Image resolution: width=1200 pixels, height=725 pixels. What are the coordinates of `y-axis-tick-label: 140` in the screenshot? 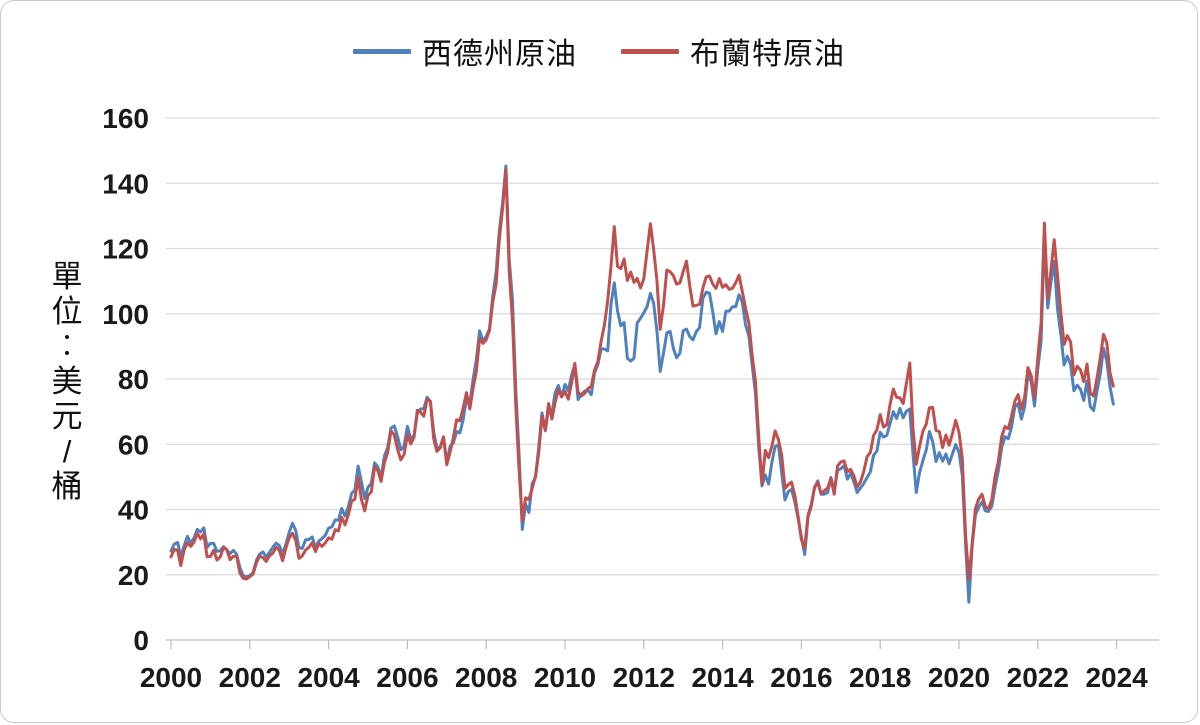 It's located at (125, 183).